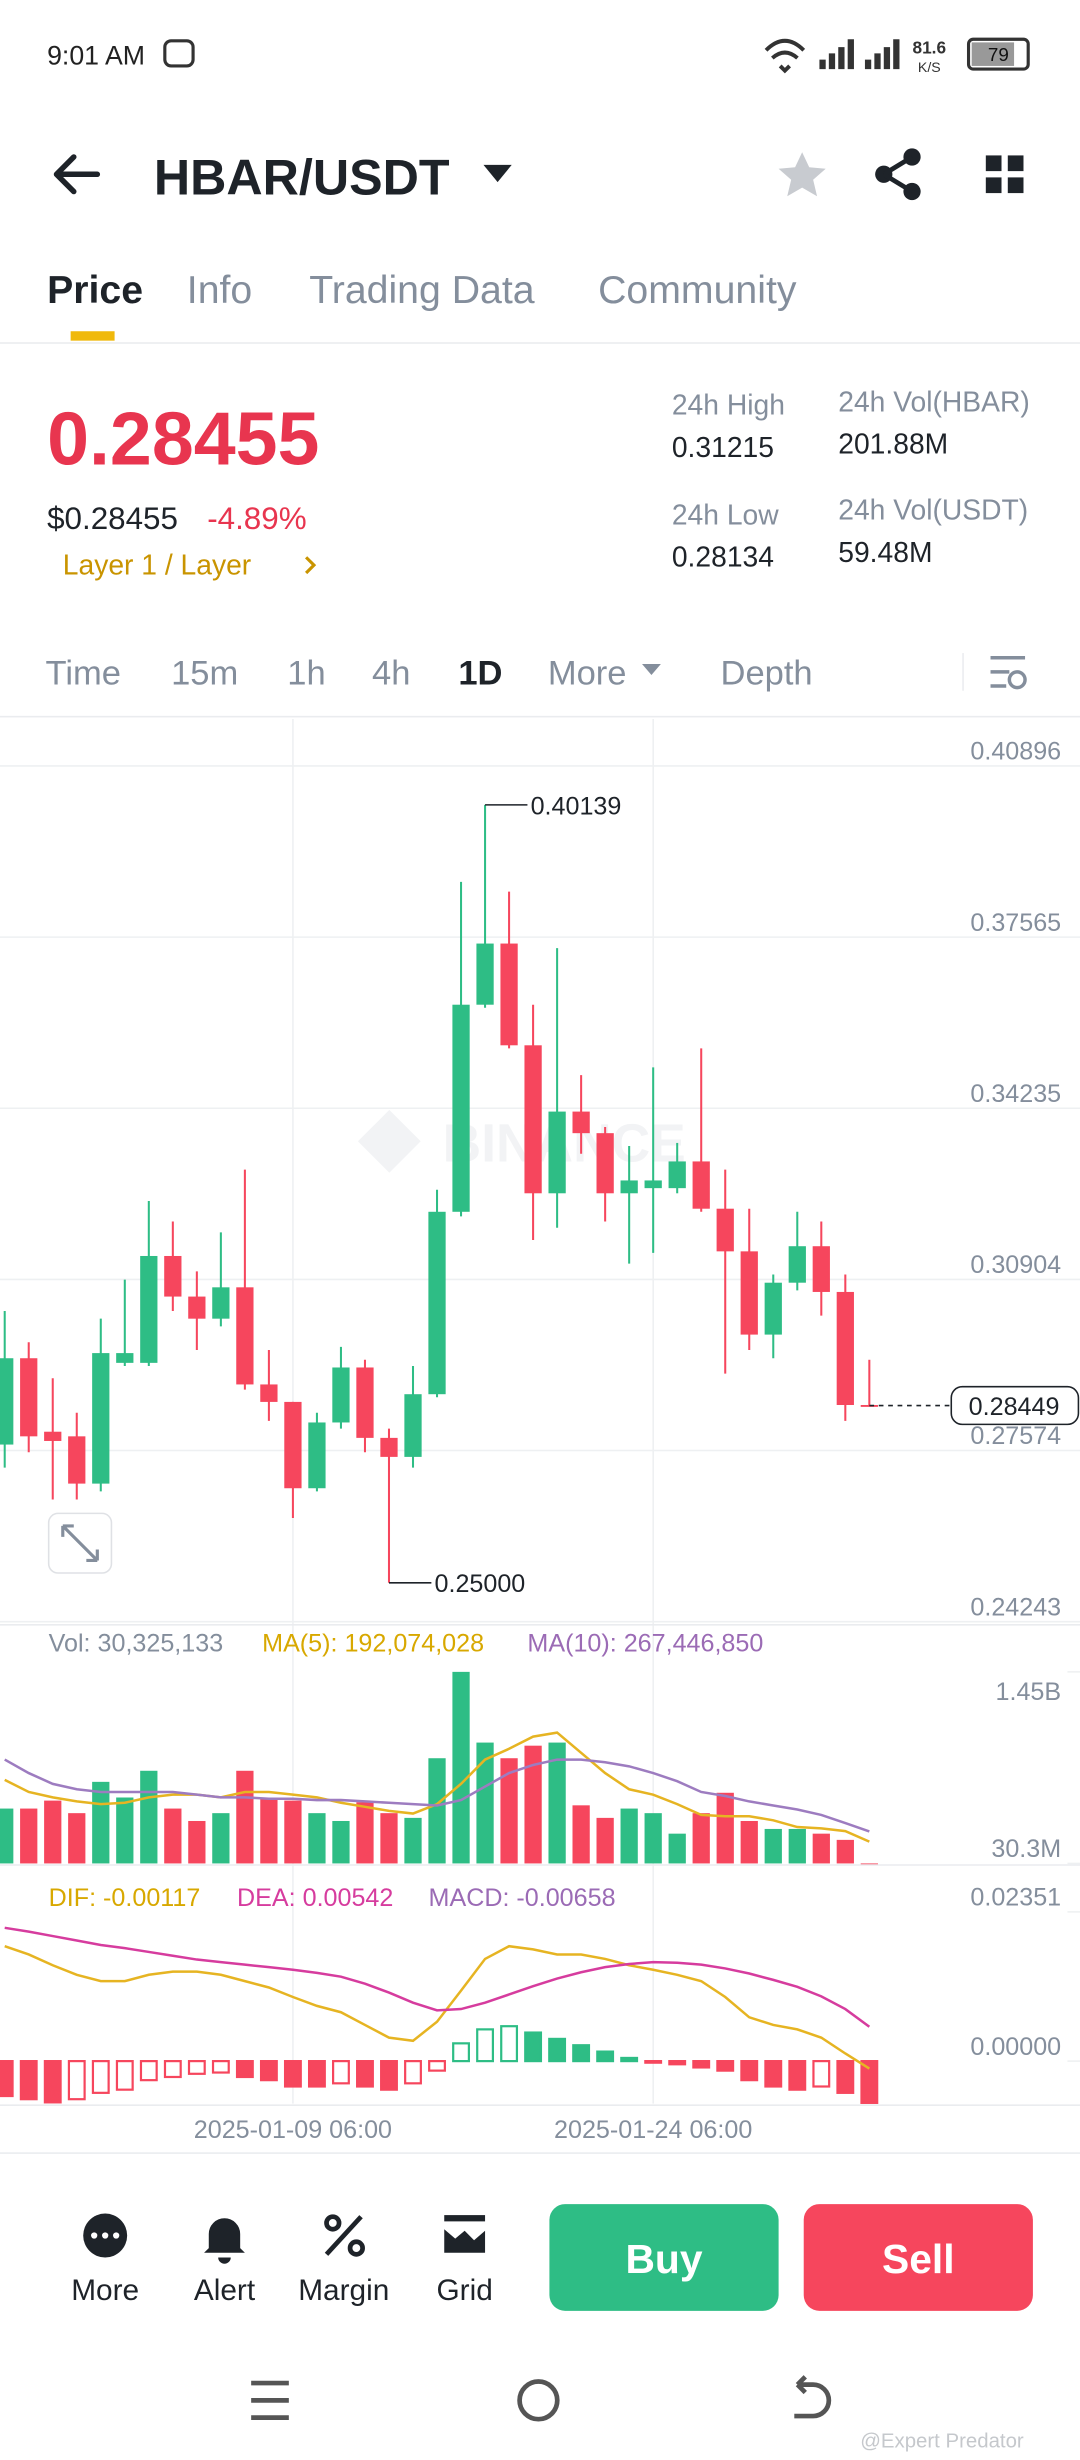  I want to click on interval: 15m, so click(204, 673).